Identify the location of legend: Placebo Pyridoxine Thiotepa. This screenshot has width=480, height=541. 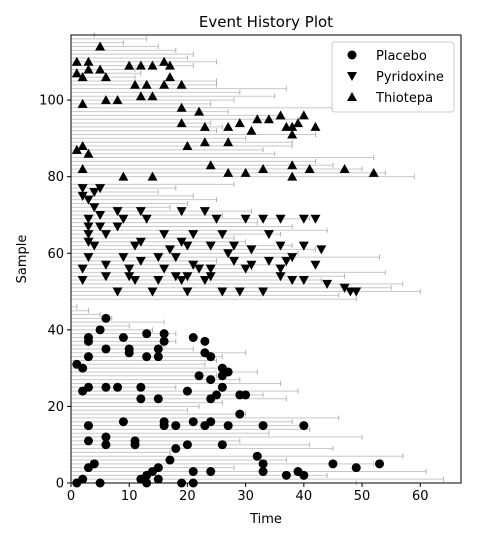
(393, 77).